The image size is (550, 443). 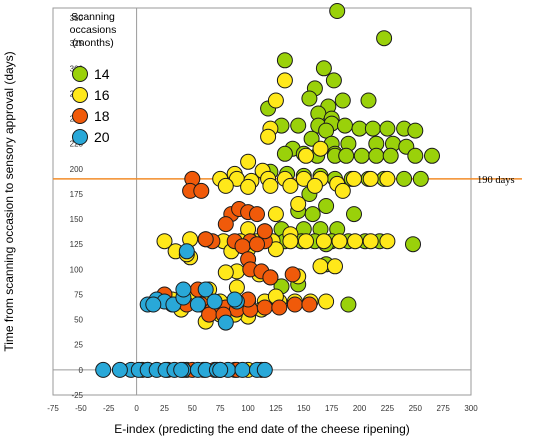 What do you see at coordinates (332, 408) in the screenshot?
I see `x-tick-label: 175` at bounding box center [332, 408].